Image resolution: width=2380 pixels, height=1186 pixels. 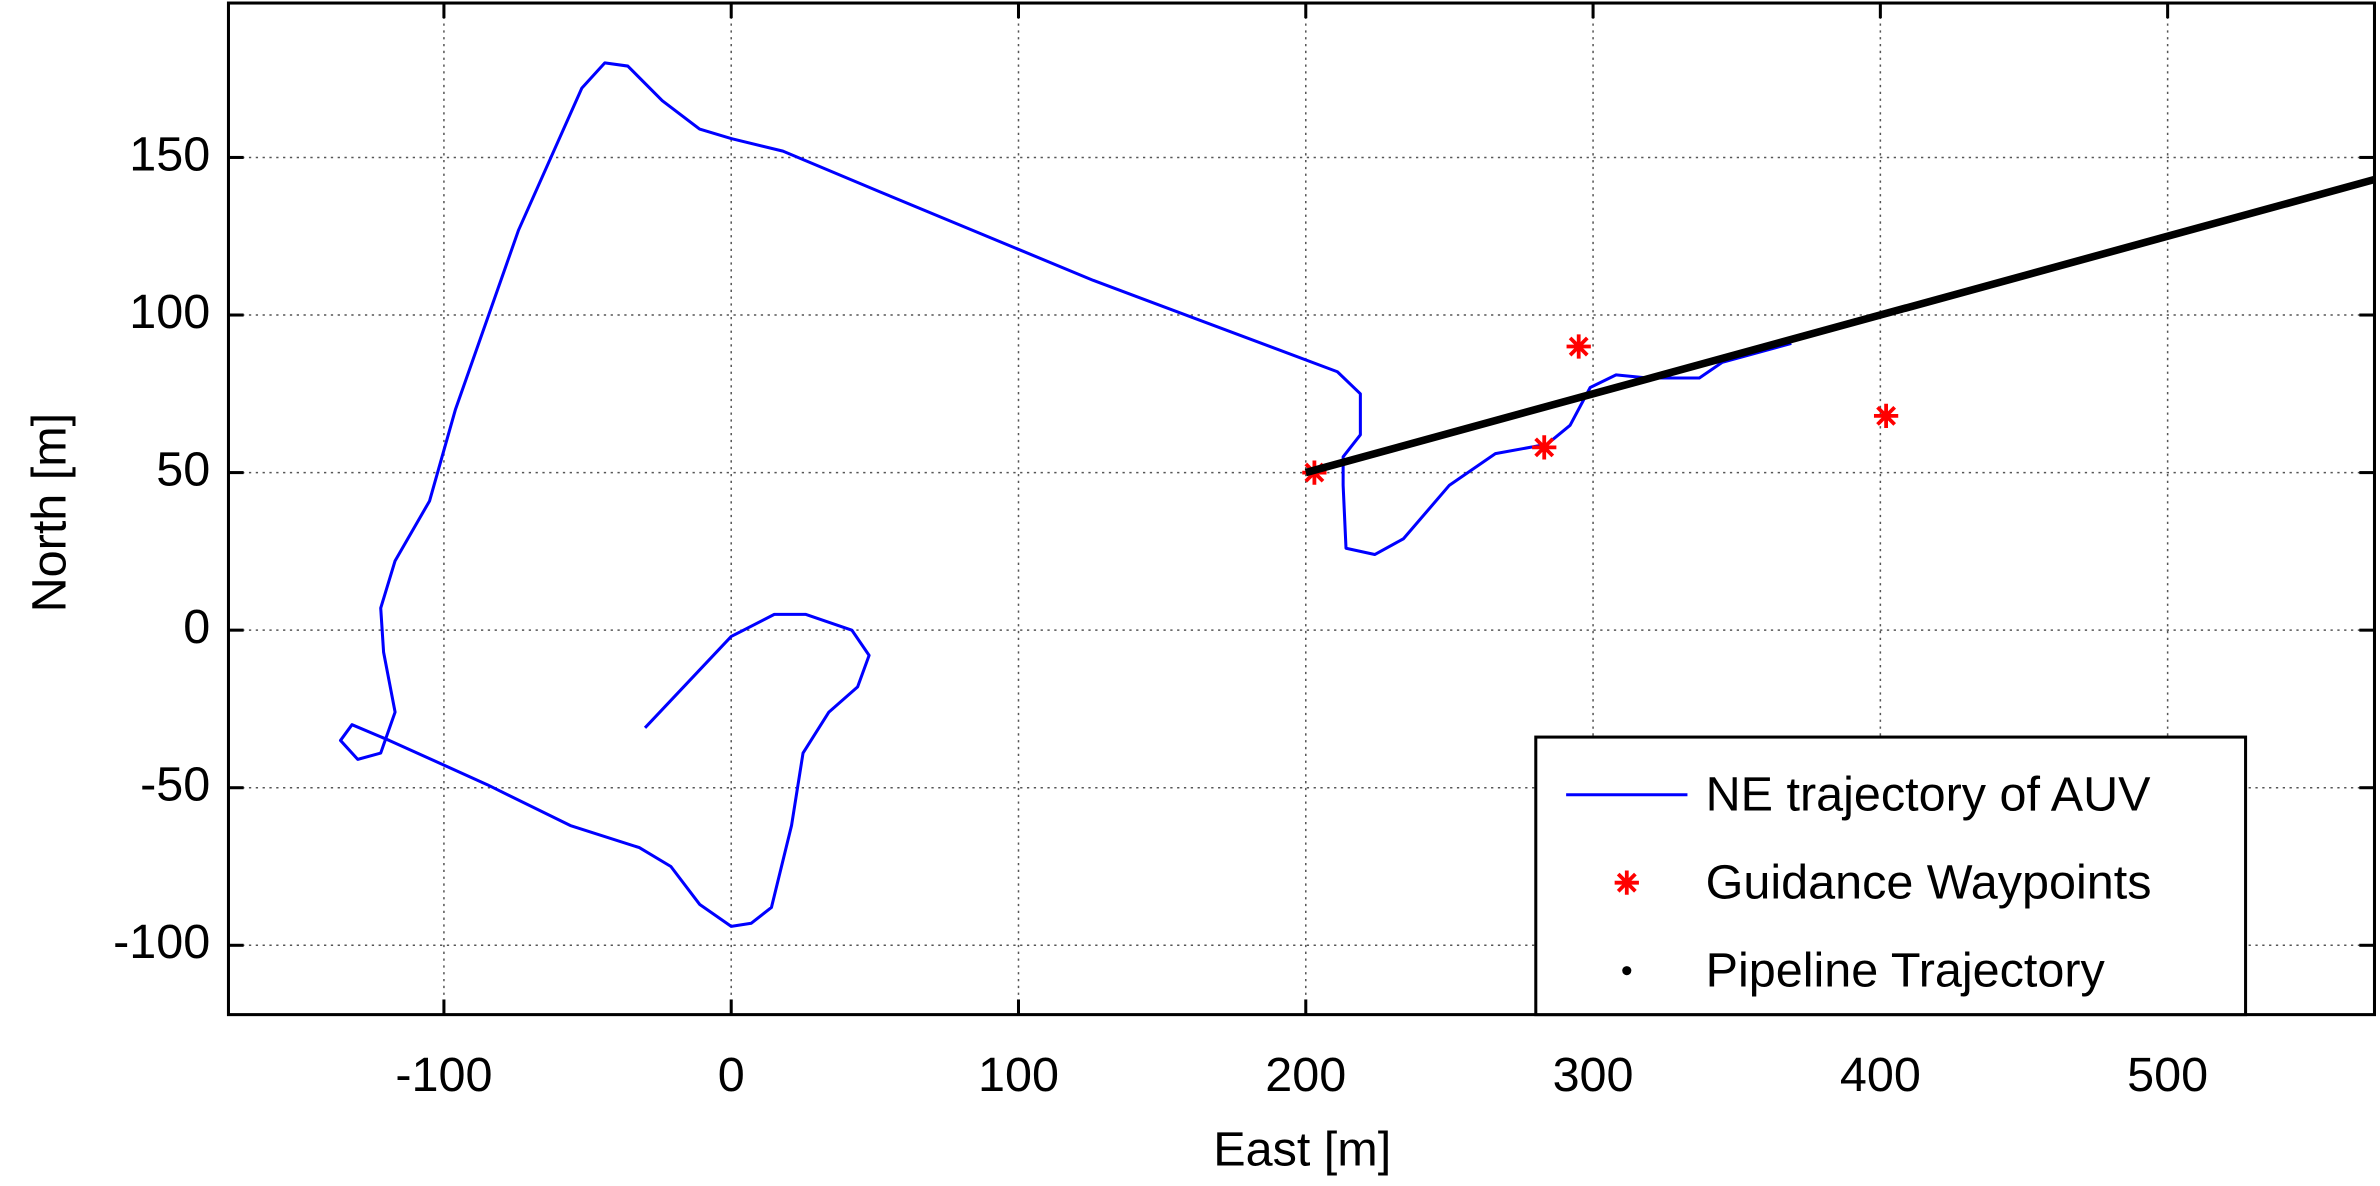 What do you see at coordinates (731, 1075) in the screenshot?
I see `x-tick-label: 0` at bounding box center [731, 1075].